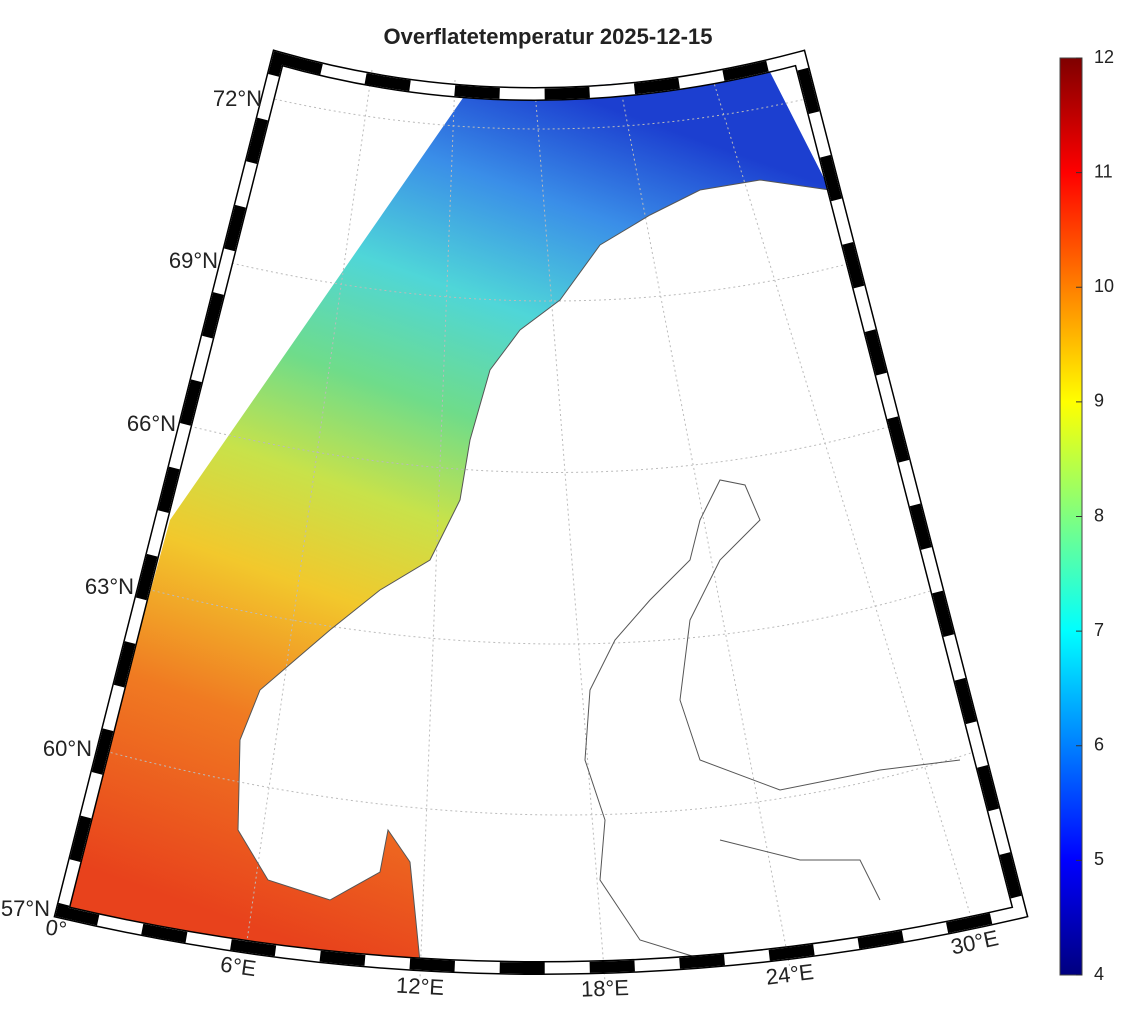  Describe the element at coordinates (1099, 859) in the screenshot. I see `colorbar-tick-label: 5` at that location.